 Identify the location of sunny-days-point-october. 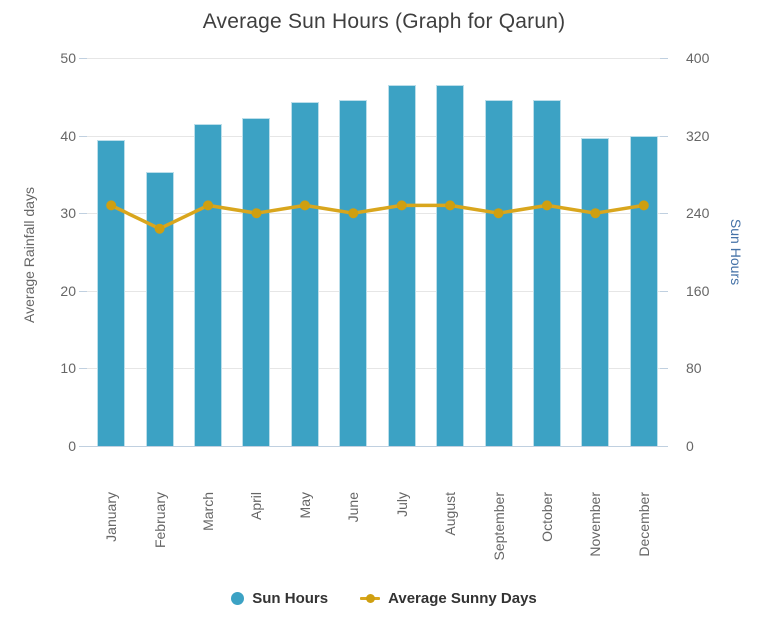
(547, 205).